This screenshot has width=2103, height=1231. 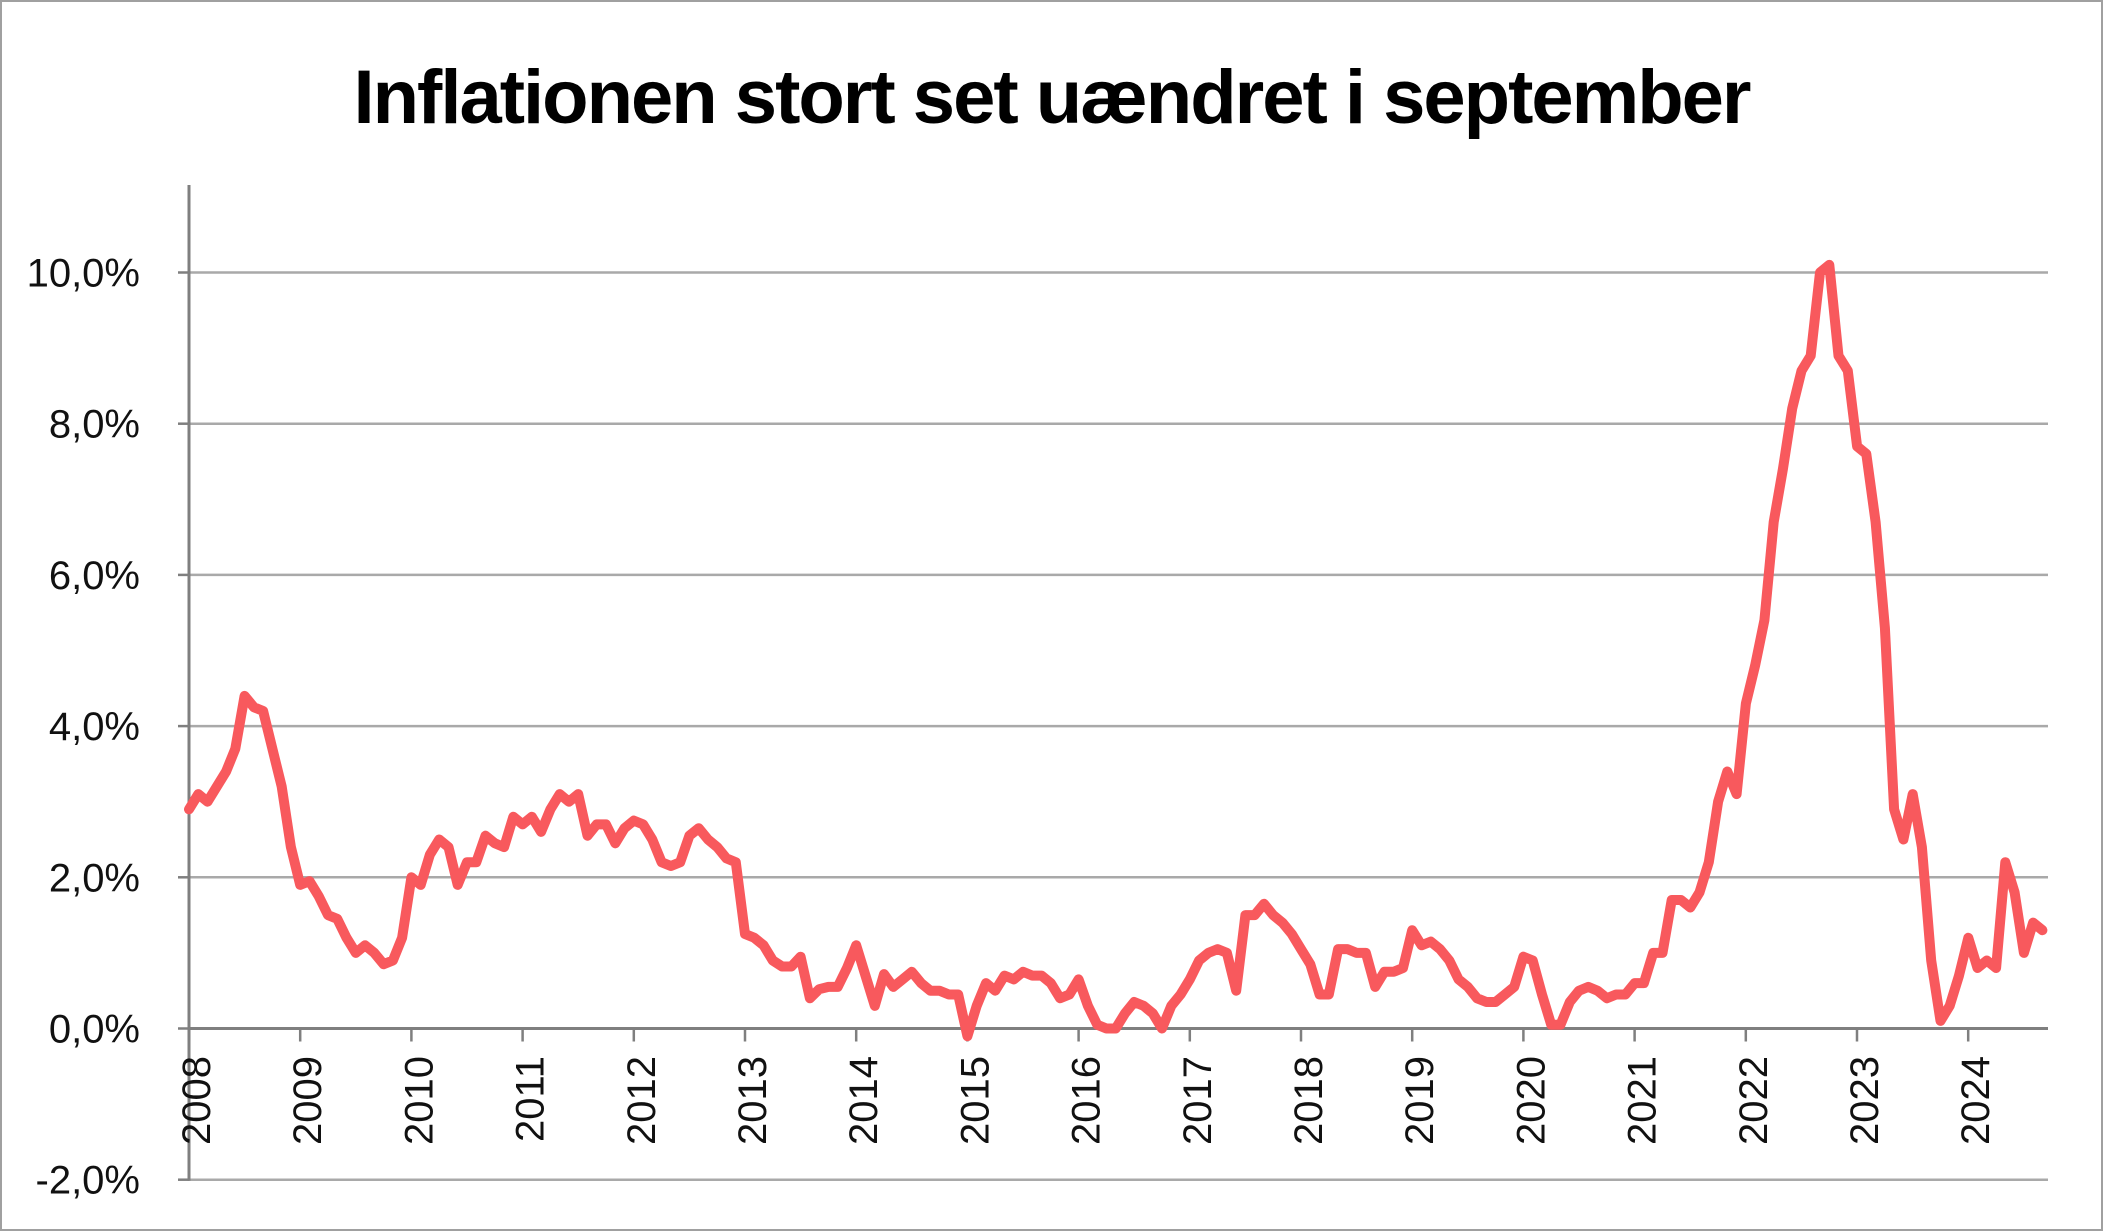 I want to click on x-axis-label: 2015, so click(x=975, y=1100).